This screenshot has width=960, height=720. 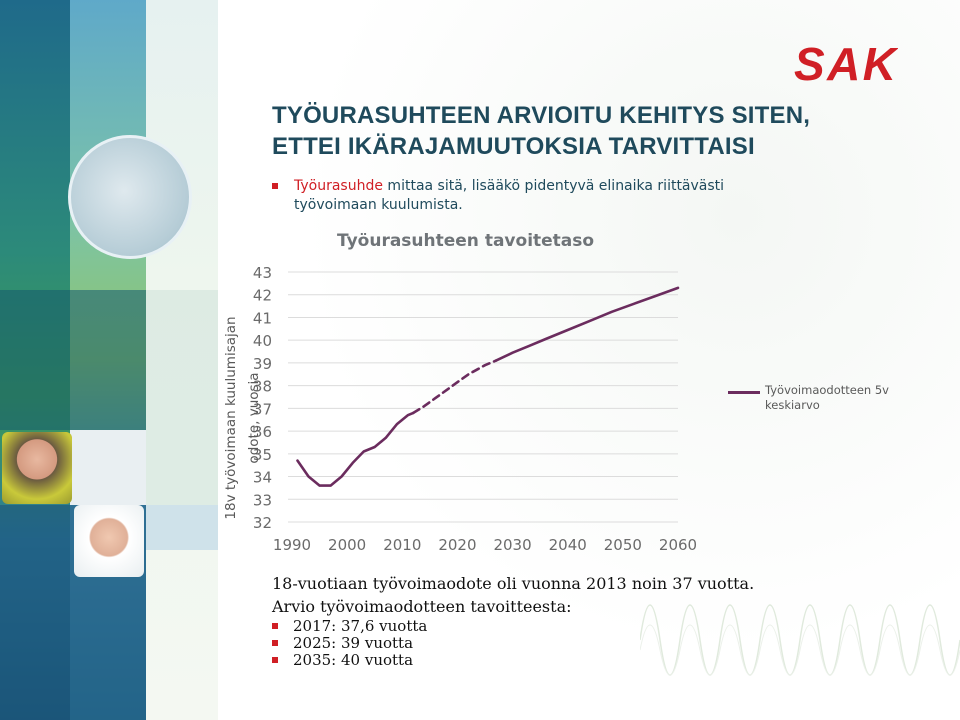 What do you see at coordinates (262, 341) in the screenshot?
I see `y-tick-label: 40` at bounding box center [262, 341].